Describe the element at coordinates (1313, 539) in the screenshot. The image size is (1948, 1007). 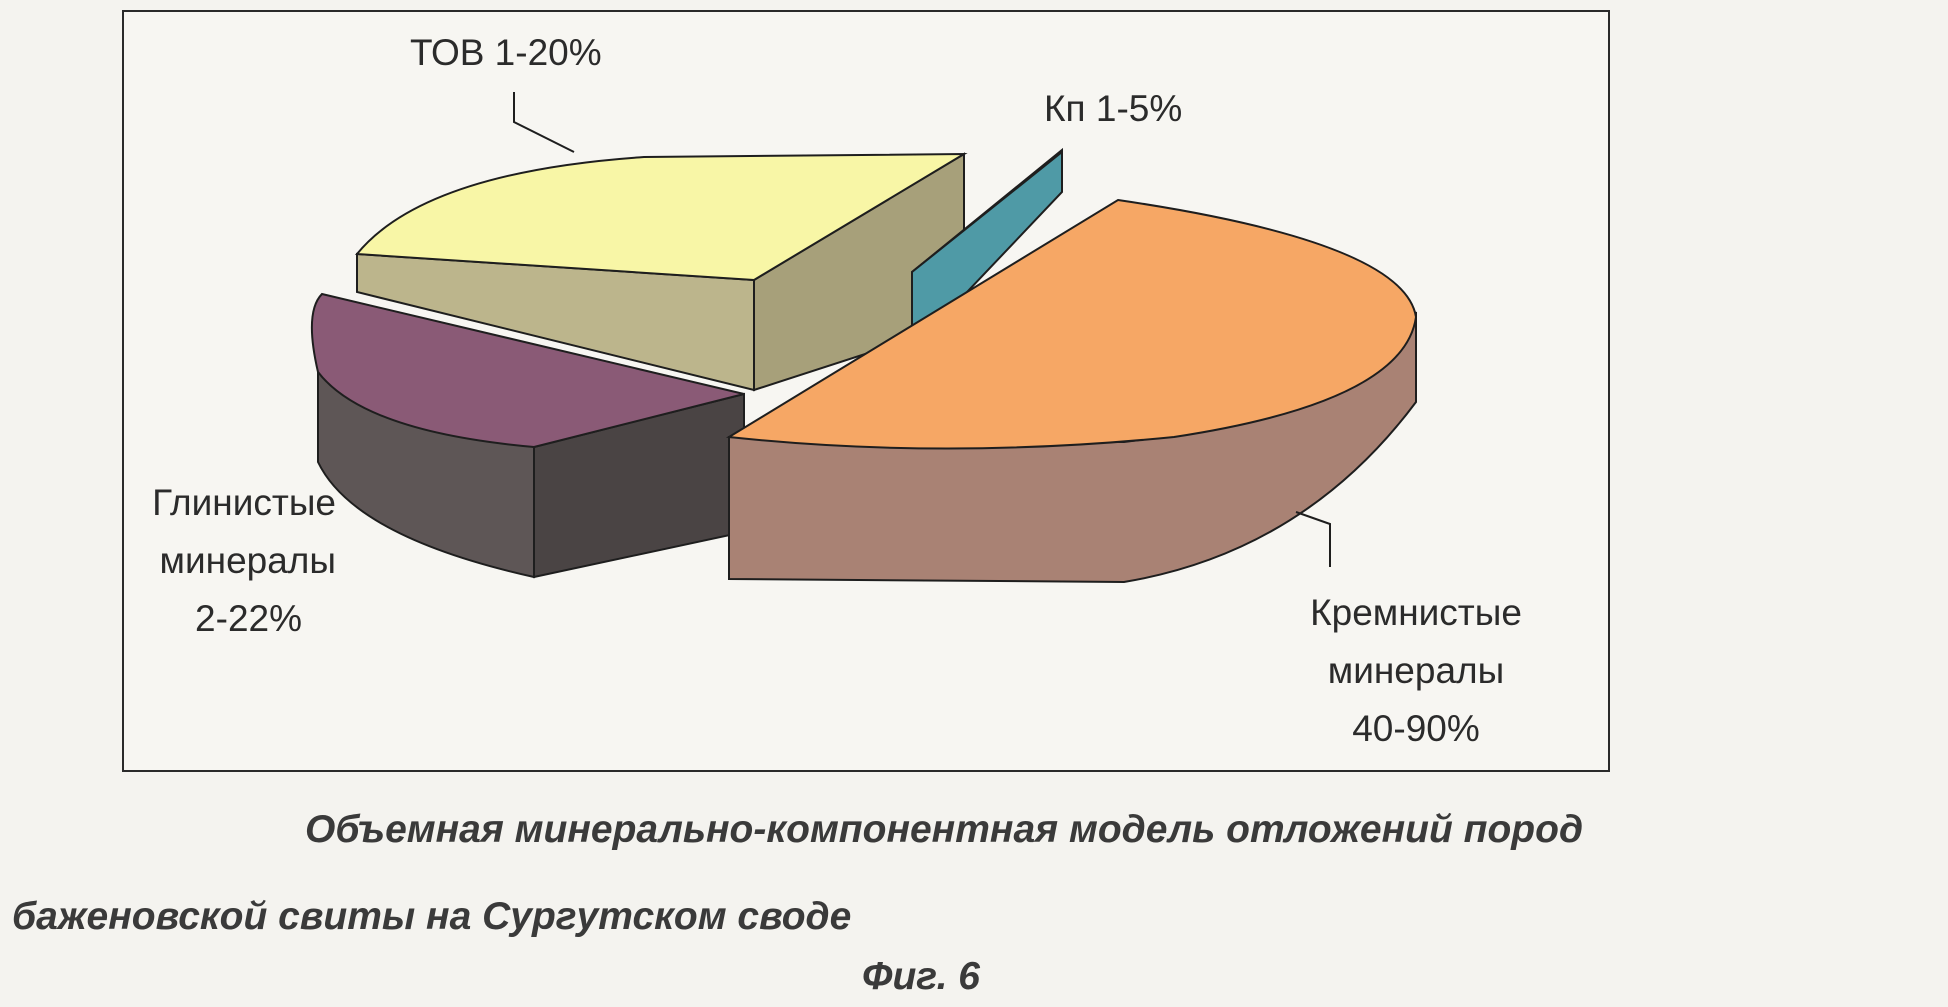
I see `silica-leader-line` at that location.